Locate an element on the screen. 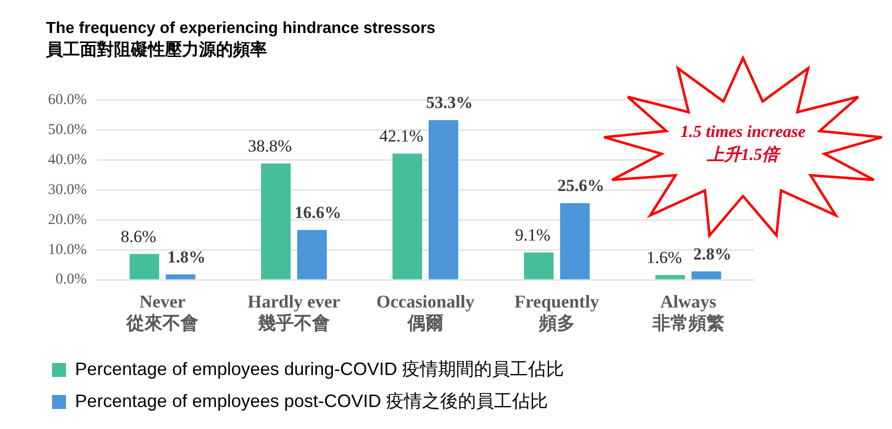 The height and width of the screenshot is (429, 892). data-label: 1.8% is located at coordinates (186, 256).